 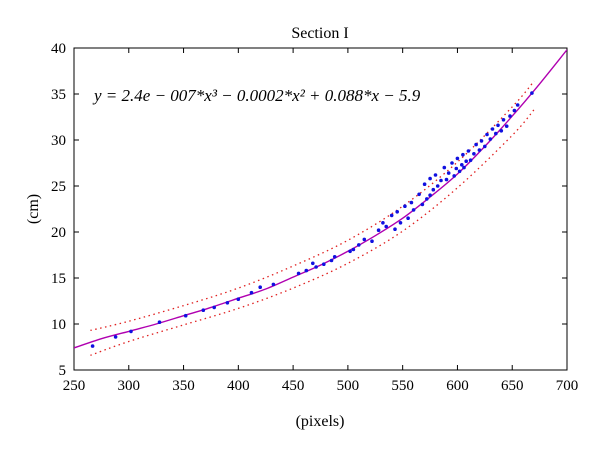 What do you see at coordinates (74, 386) in the screenshot?
I see `x-tick-label: 250` at bounding box center [74, 386].